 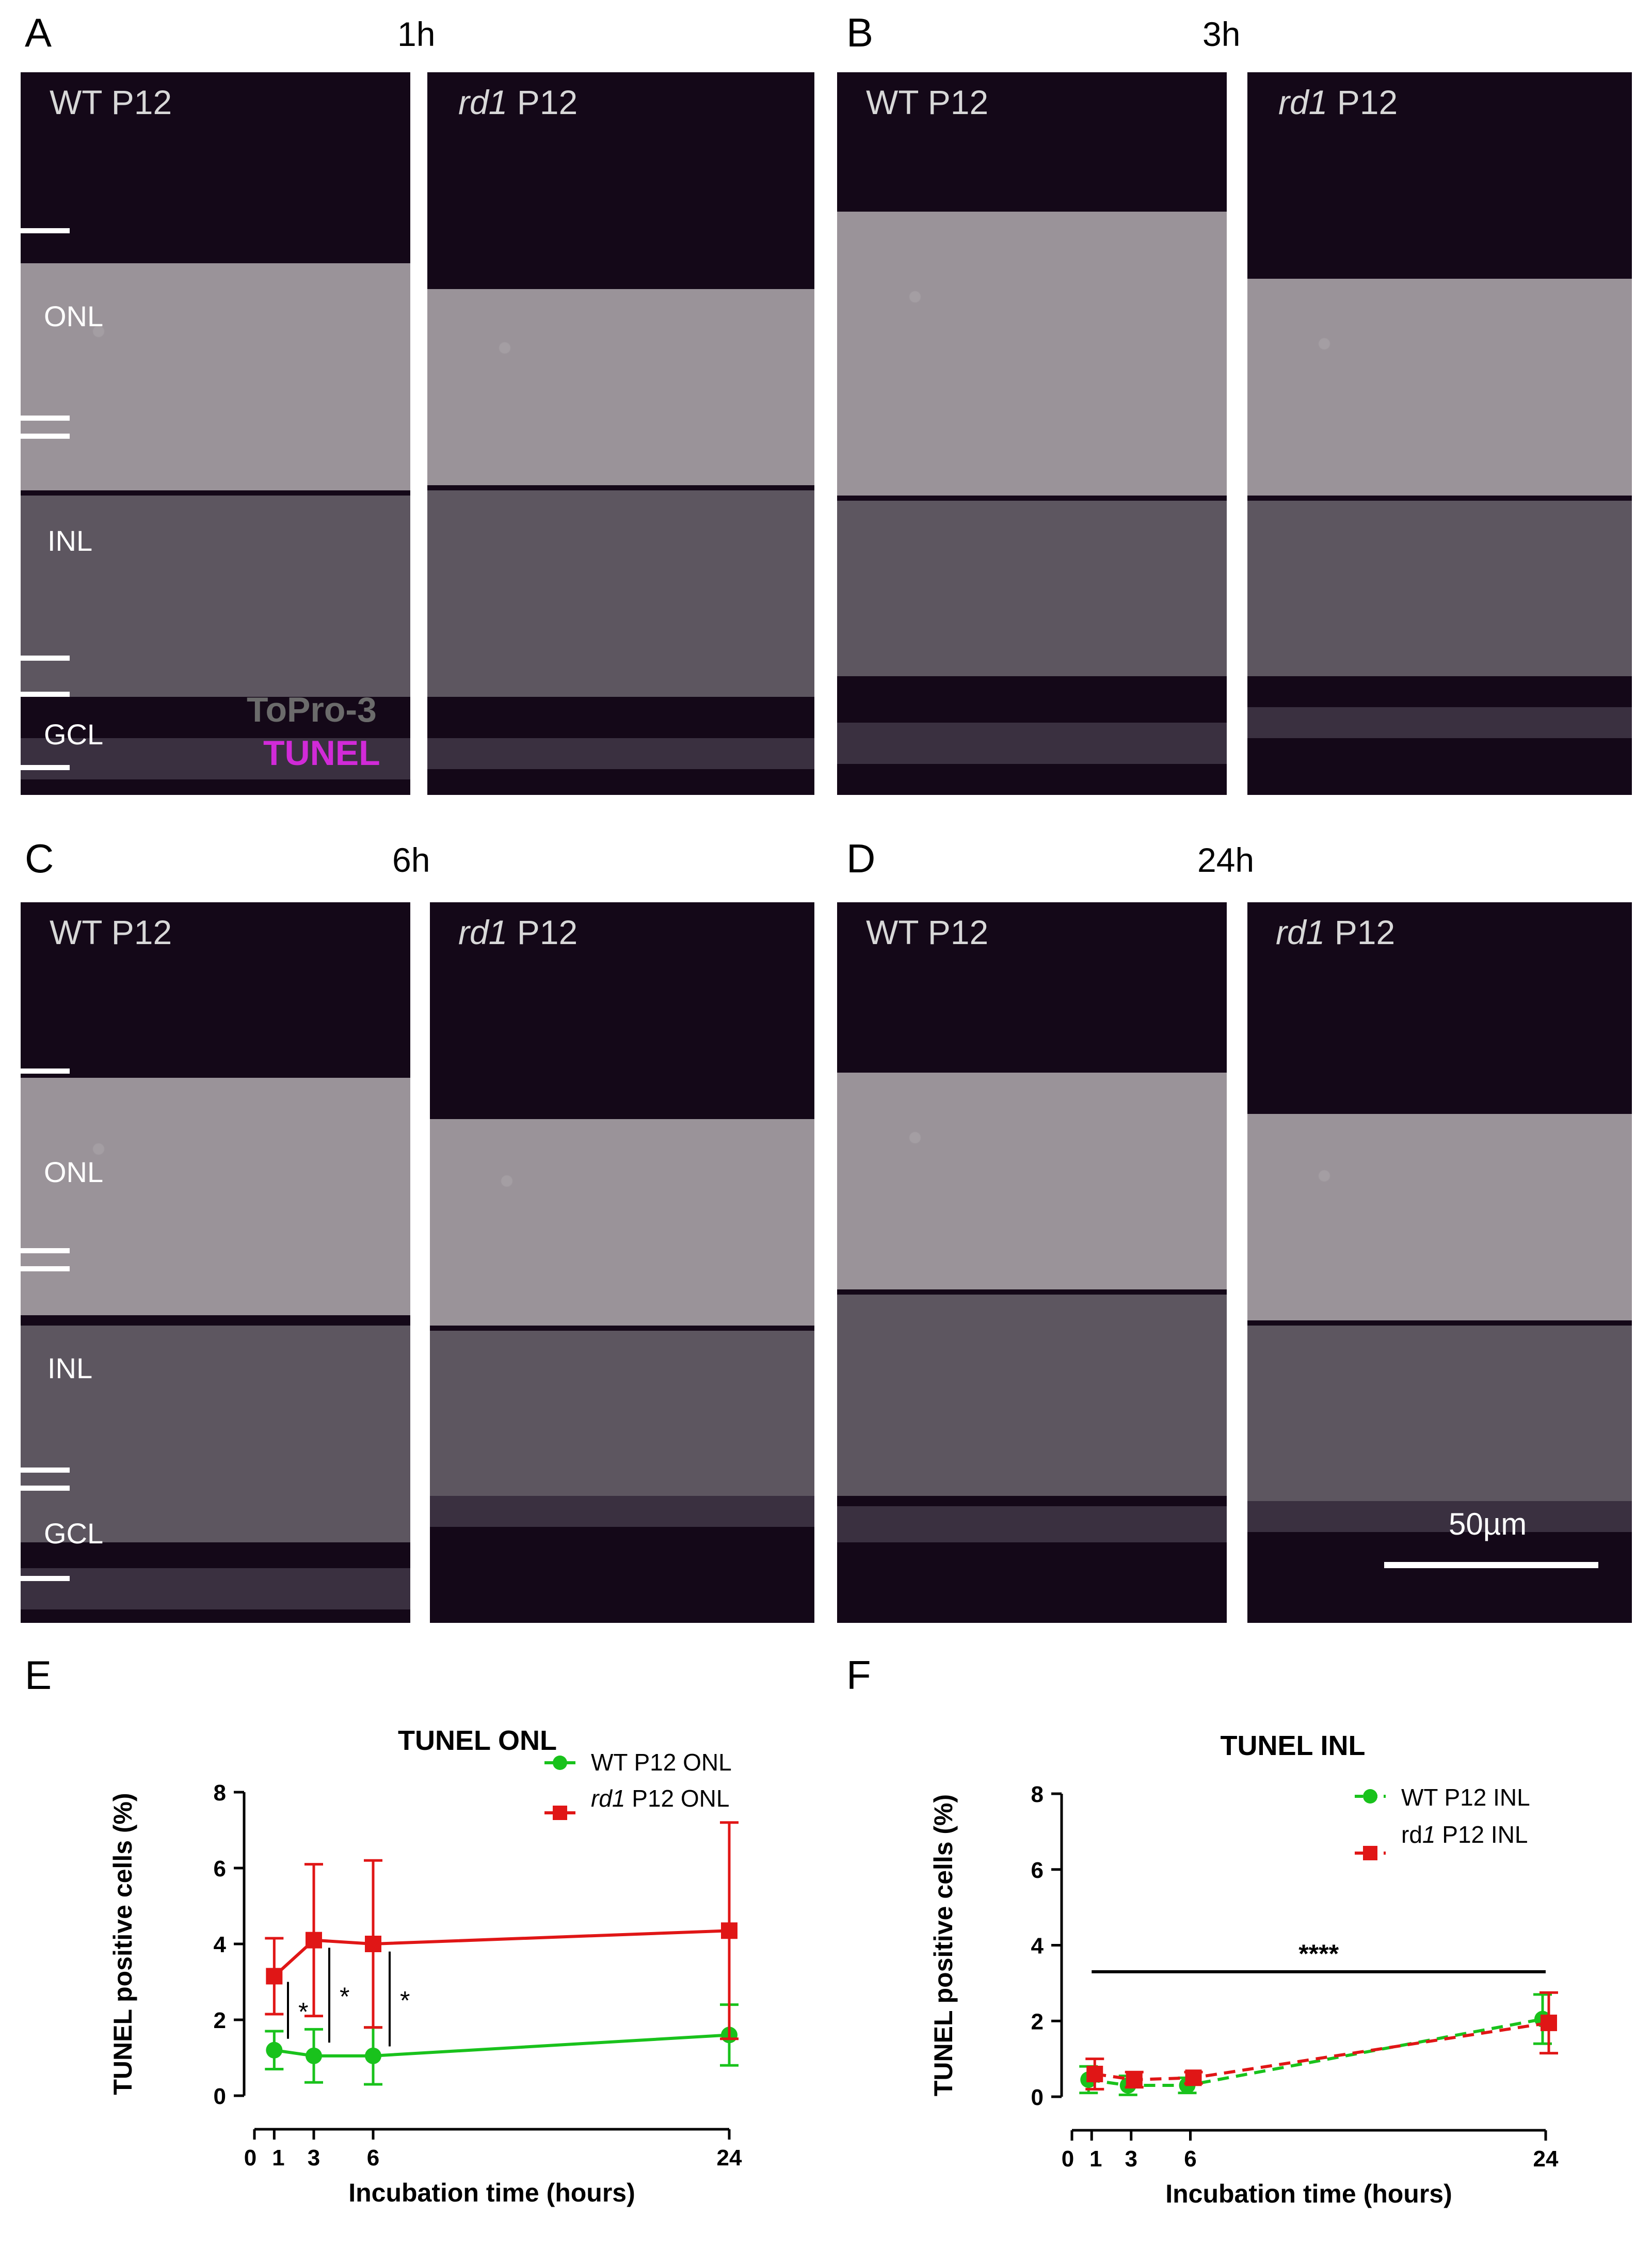 I want to click on legend-tunel: TUNEL, so click(x=321, y=753).